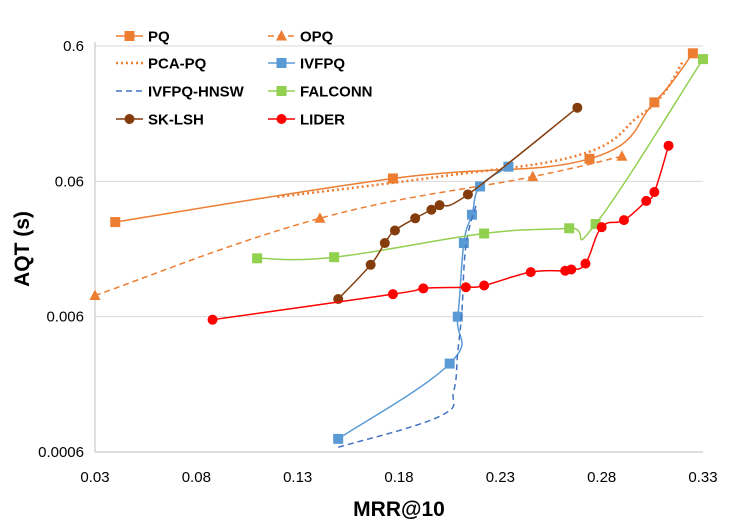 This screenshot has height=528, width=747. I want to click on series-sk-lsh, so click(458, 203).